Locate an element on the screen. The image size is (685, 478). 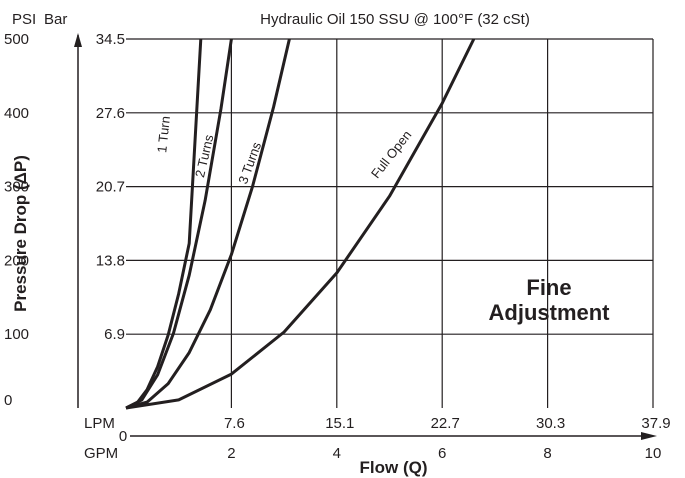
chart-title: Hydraulic Oil 150 SSU @ 100°F (32 cSt) is located at coordinates (395, 19).